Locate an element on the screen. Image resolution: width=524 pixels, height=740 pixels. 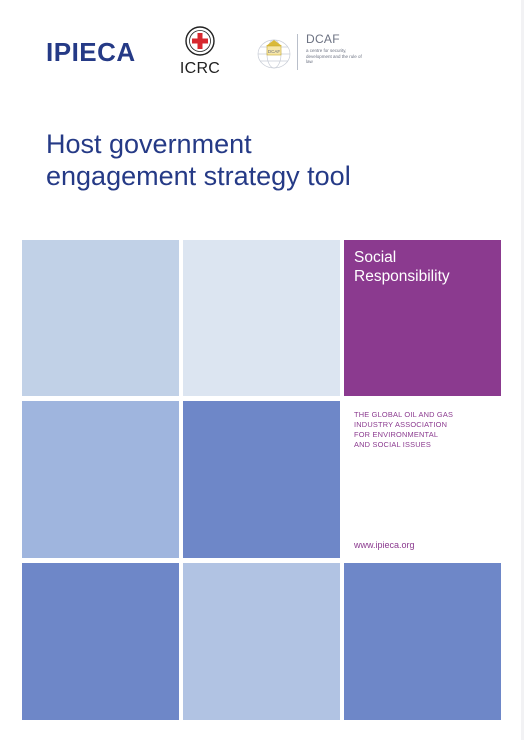
website-link: www.ipieca.org is located at coordinates (384, 545).